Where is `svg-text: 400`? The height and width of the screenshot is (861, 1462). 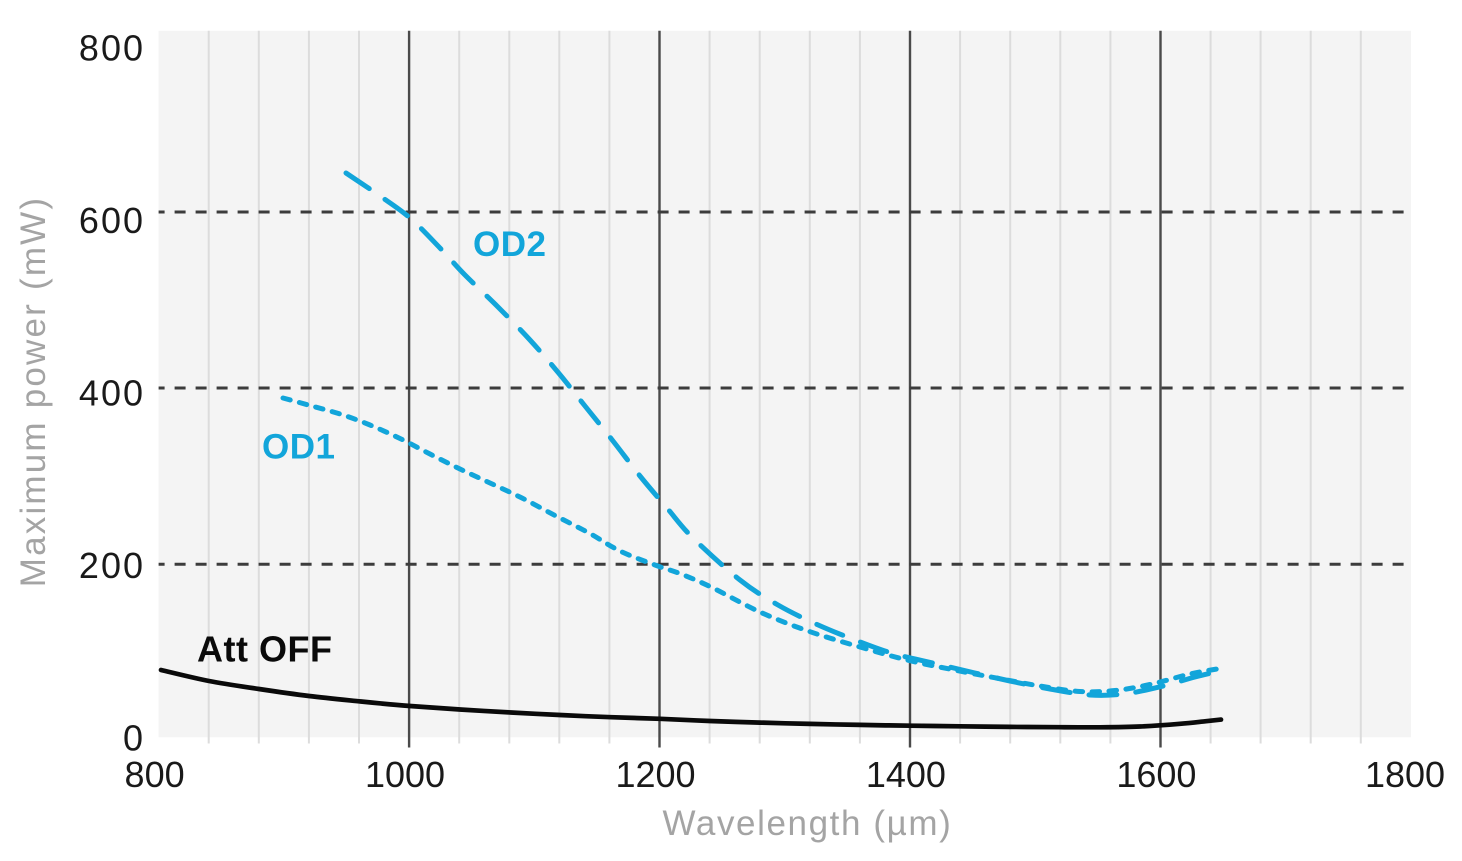 svg-text: 400 is located at coordinates (112, 392).